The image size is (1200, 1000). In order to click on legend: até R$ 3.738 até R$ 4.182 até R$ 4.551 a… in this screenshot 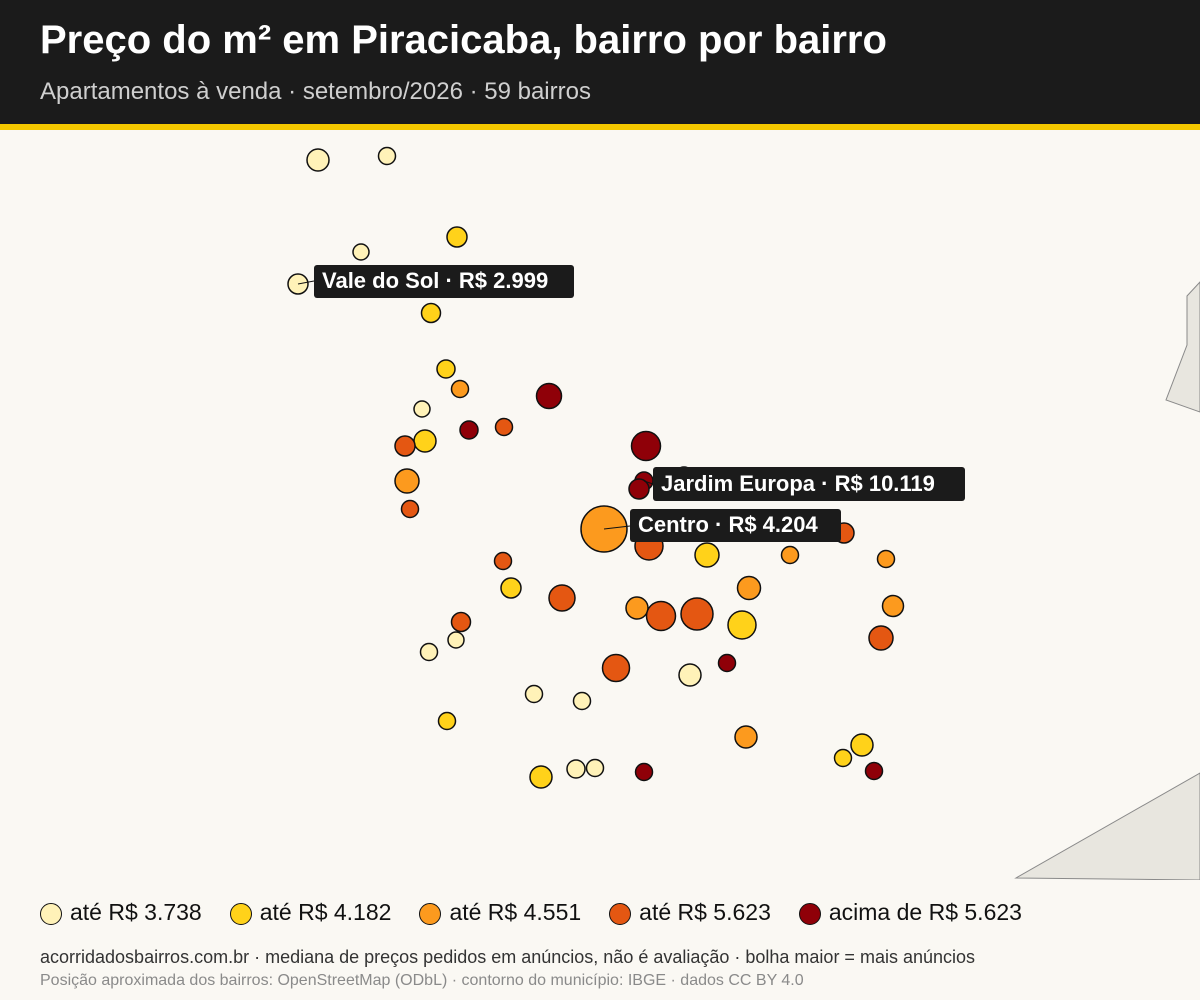, I will do `click(545, 912)`.